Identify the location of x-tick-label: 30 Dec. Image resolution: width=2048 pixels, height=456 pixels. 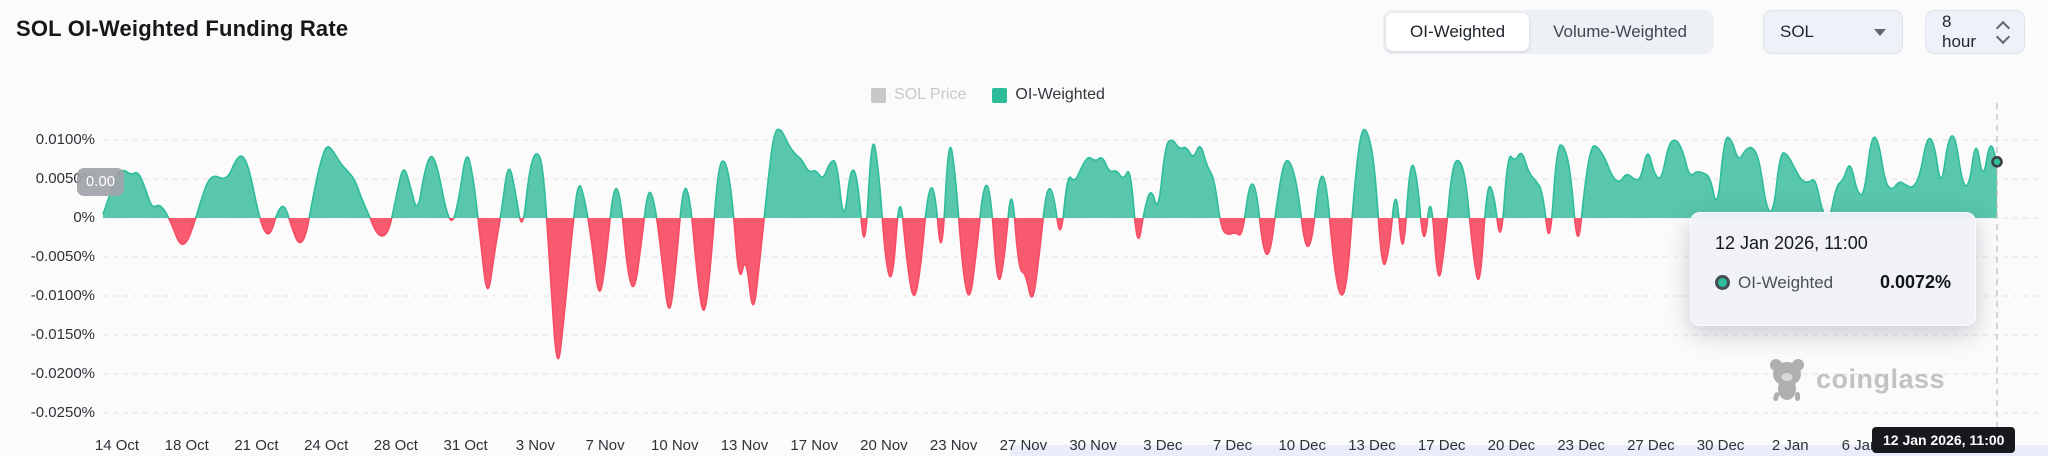
(1720, 445).